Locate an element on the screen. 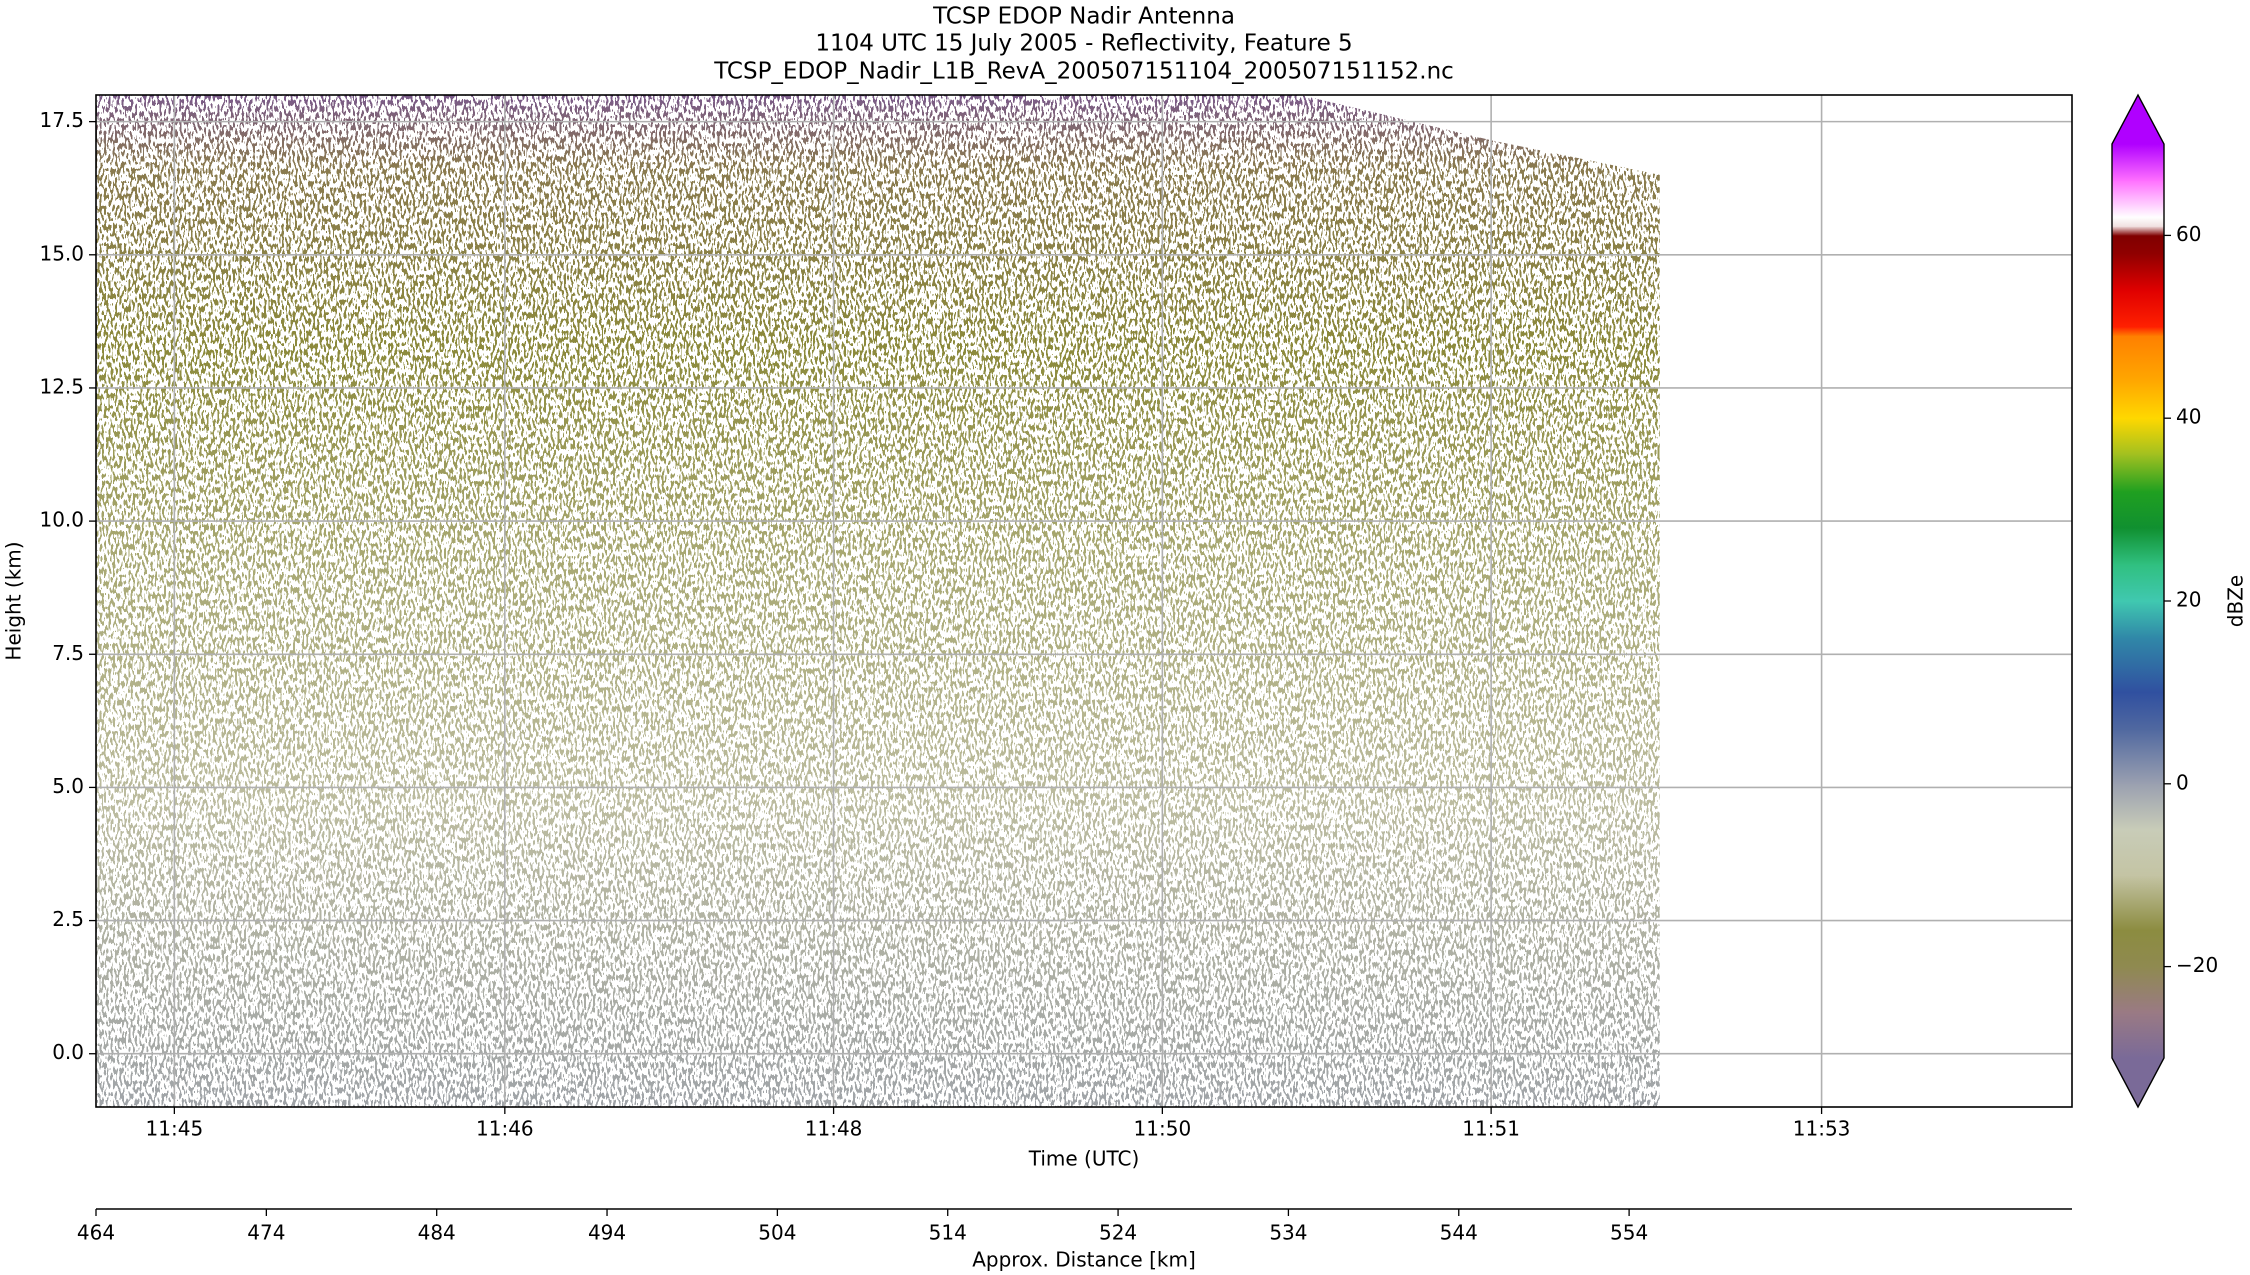  x-tick-label: 11:53 is located at coordinates (1822, 1129).